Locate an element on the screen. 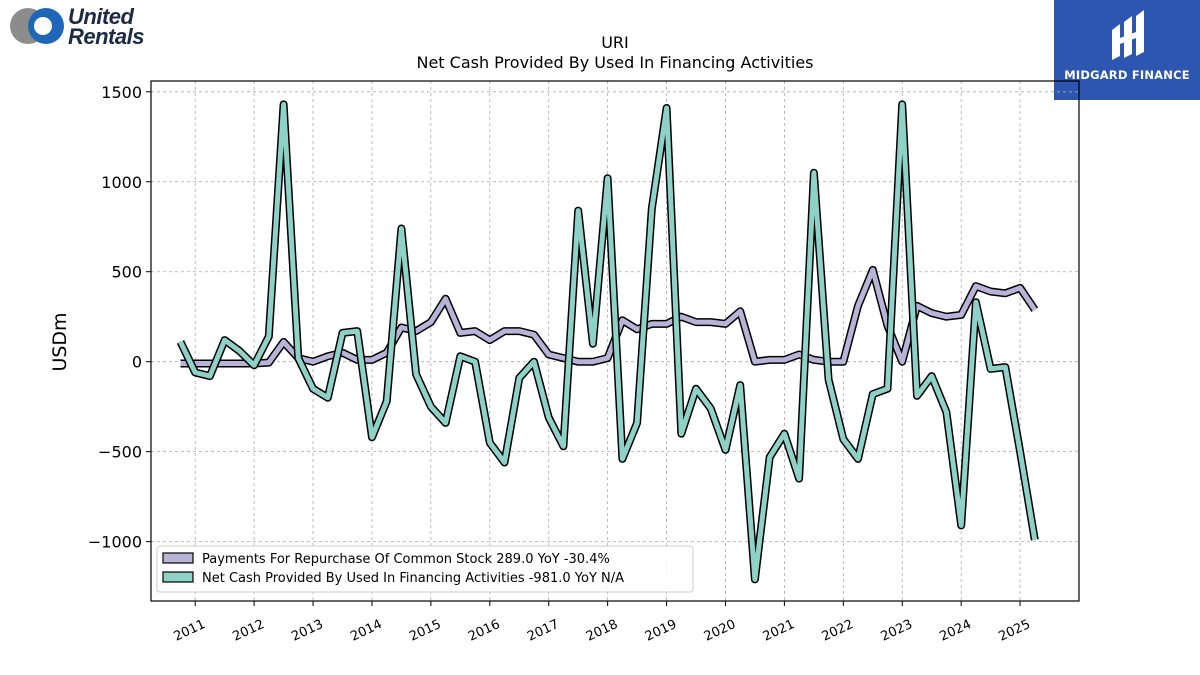  x-tick-label: 2022 is located at coordinates (838, 631).